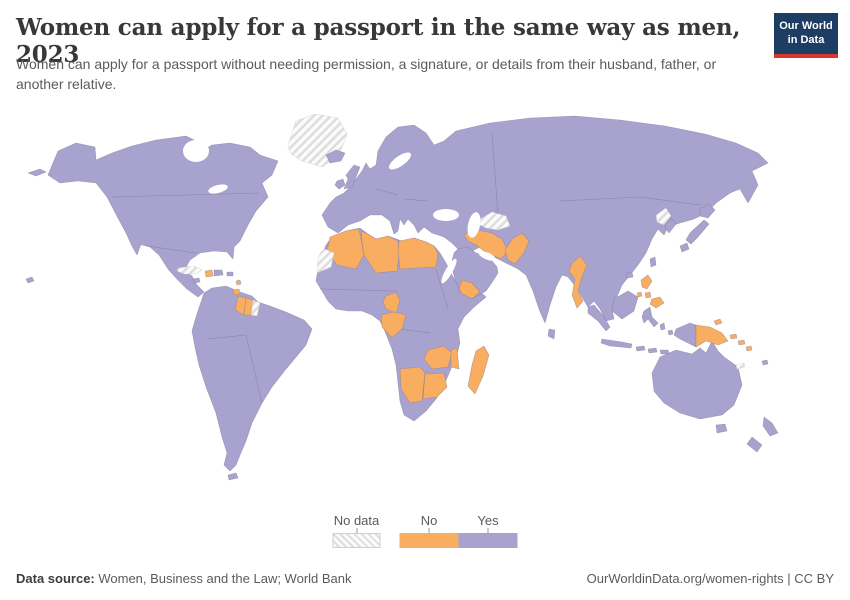  Describe the element at coordinates (429, 540) in the screenshot. I see `legend-swatch-no` at that location.